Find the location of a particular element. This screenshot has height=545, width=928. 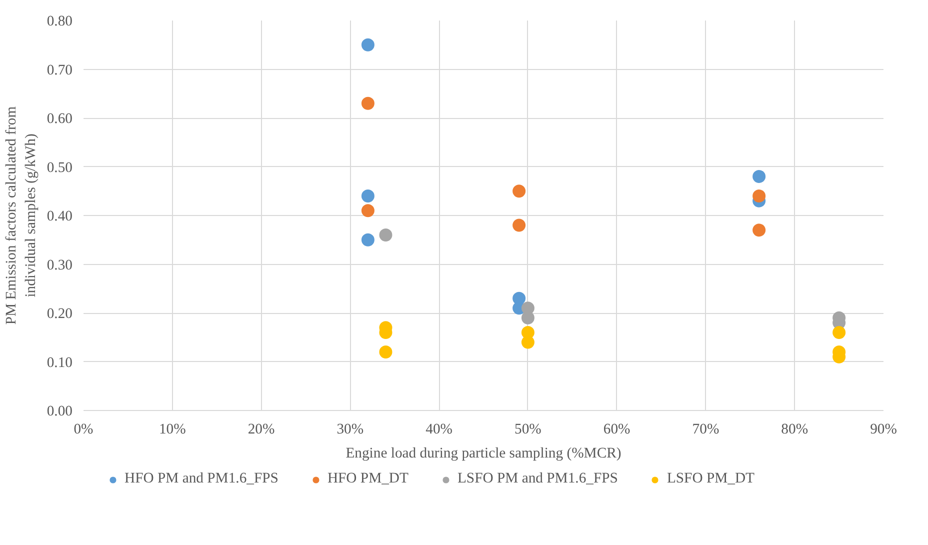

y-tick-label: 0.40 is located at coordinates (59, 216).